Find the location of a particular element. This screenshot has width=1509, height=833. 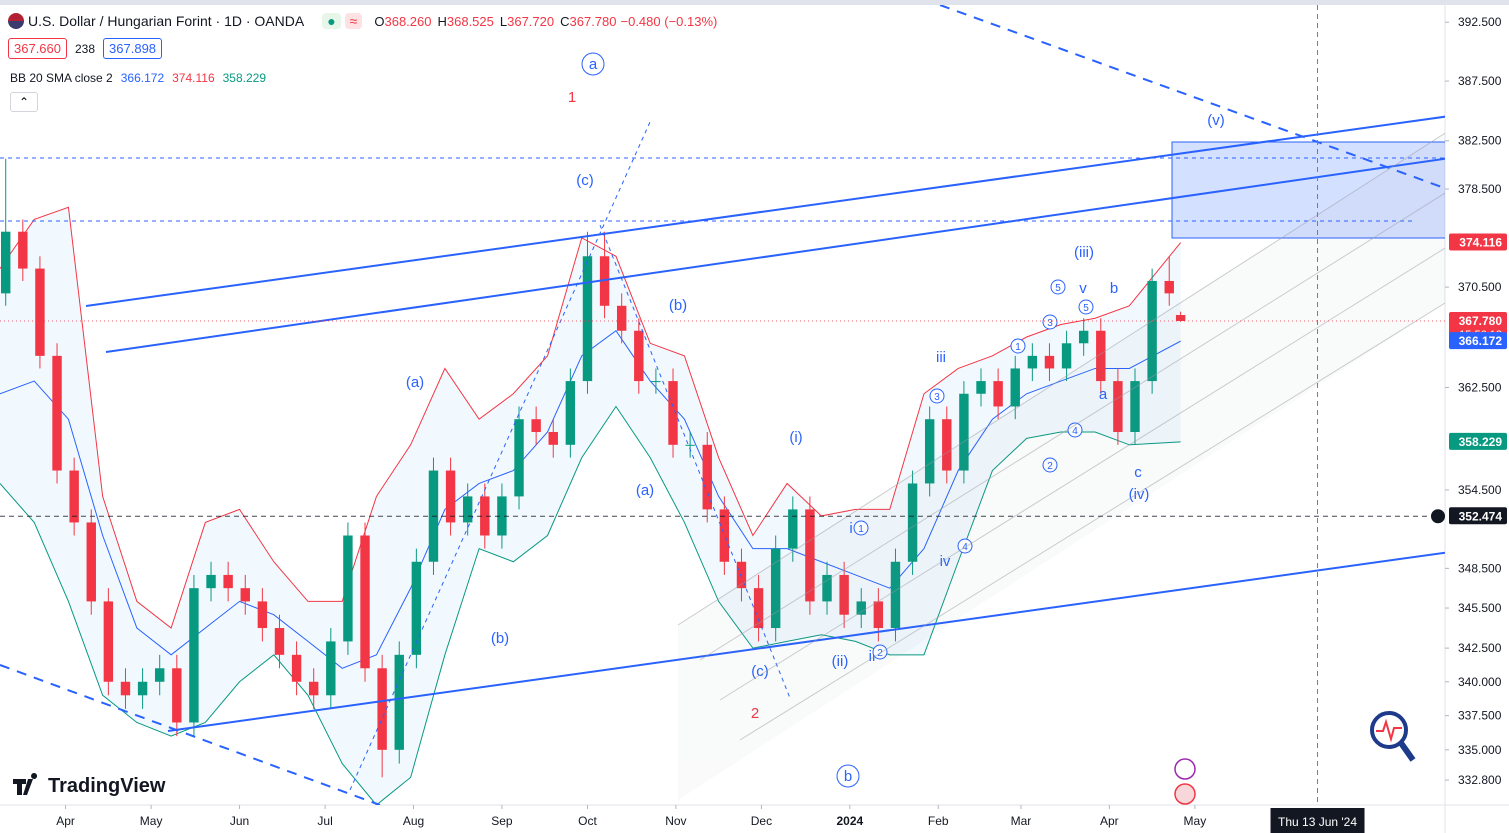

y-tick-label: 387.500 is located at coordinates (1480, 81).